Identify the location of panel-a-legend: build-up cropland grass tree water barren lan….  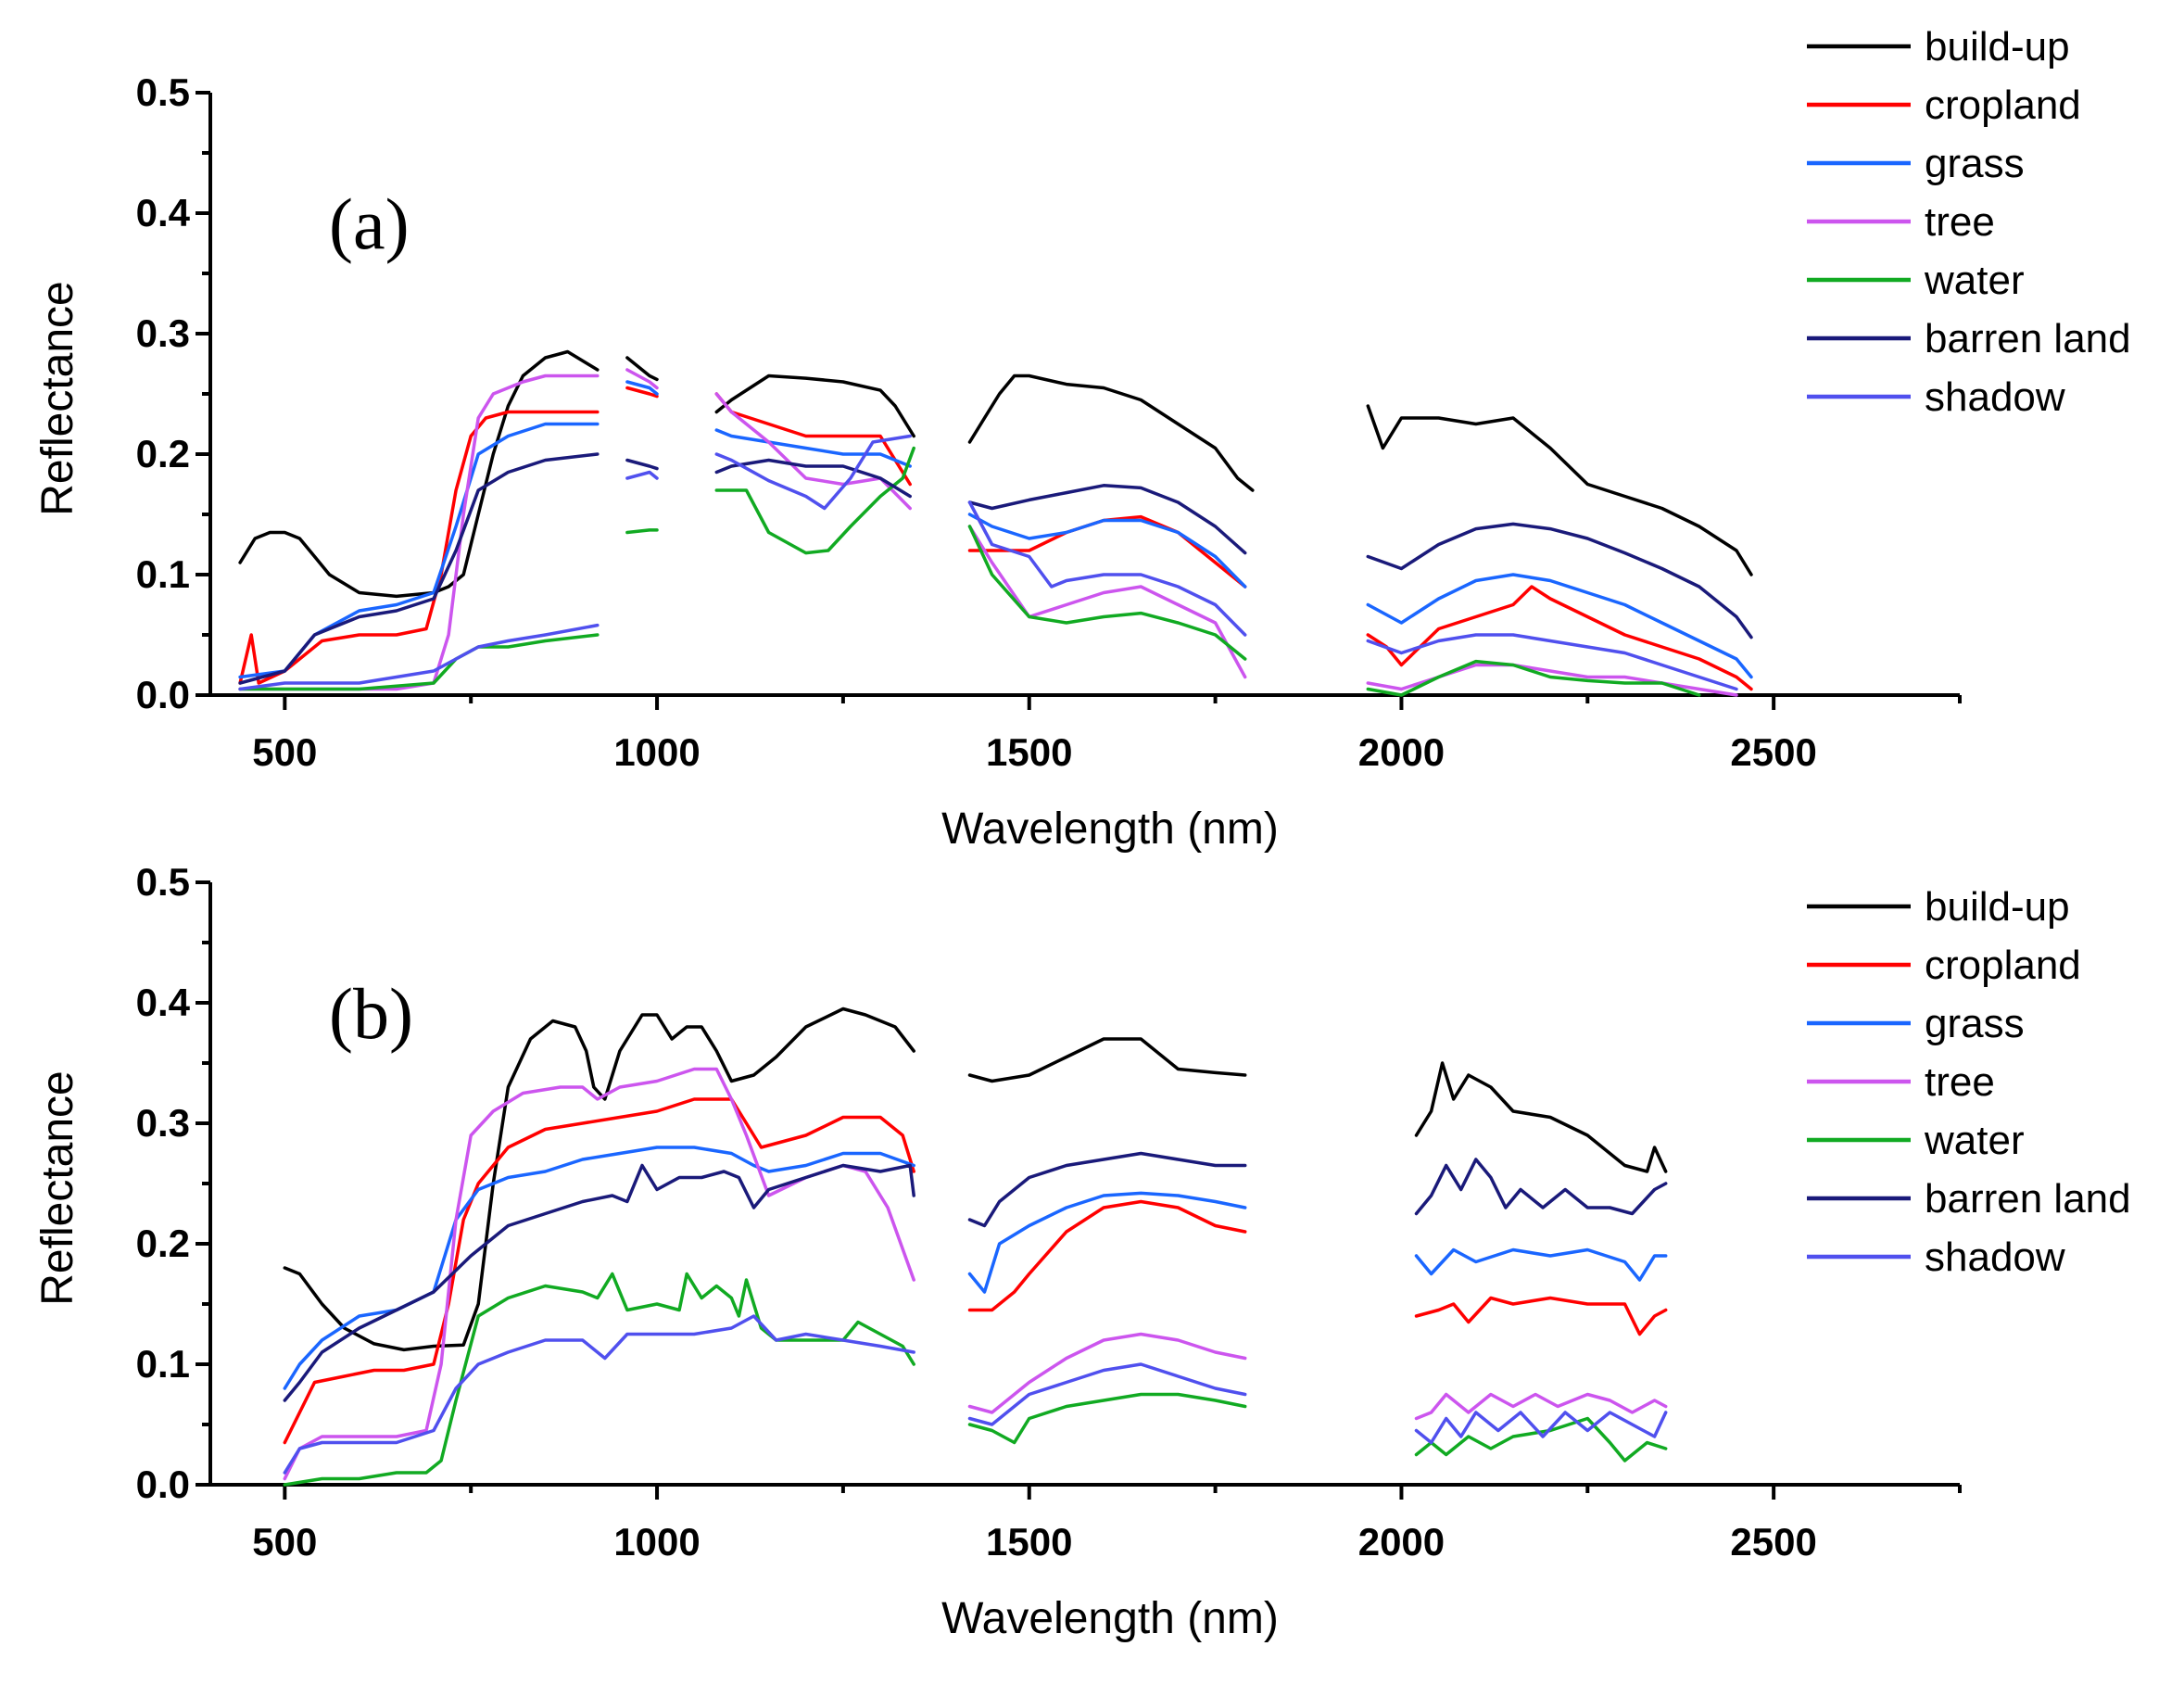
(1969, 222).